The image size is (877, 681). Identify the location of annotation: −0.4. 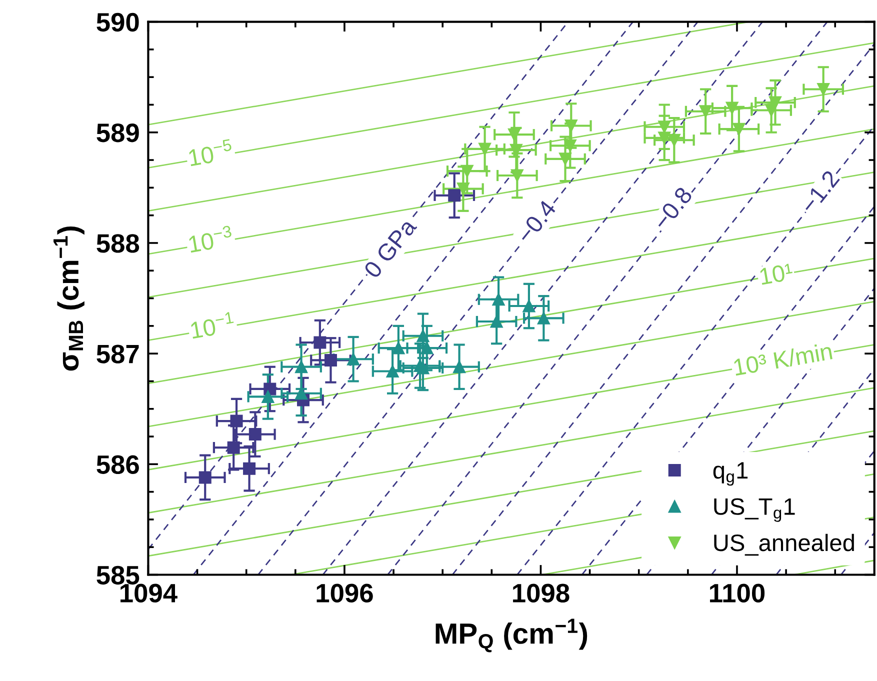
(536, 221).